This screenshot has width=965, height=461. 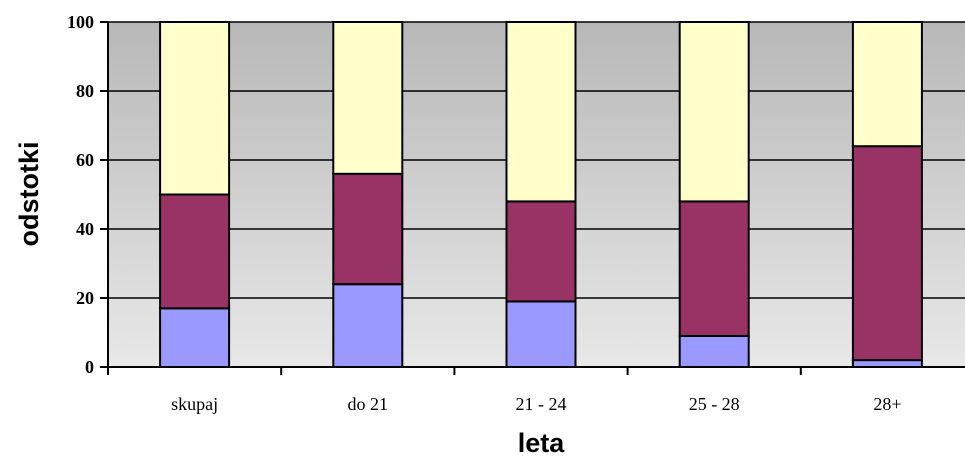 I want to click on x-tick-labels: skupaj do 21 21 - 24 25 - 28 28+, so click(x=536, y=404).